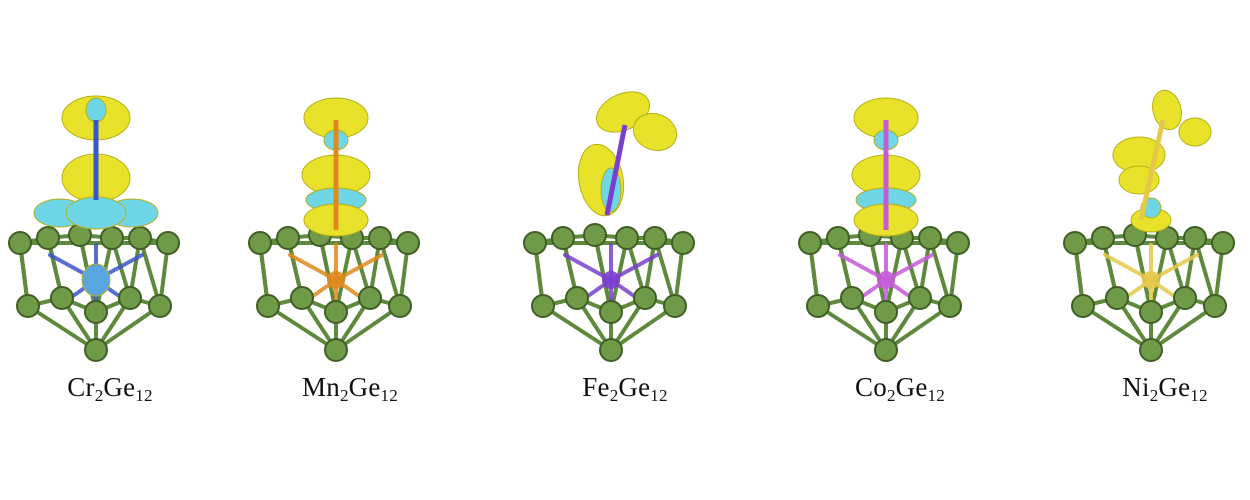 This screenshot has height=500, width=1250. I want to click on label-co2ge12: Co2Ge12, so click(900, 388).